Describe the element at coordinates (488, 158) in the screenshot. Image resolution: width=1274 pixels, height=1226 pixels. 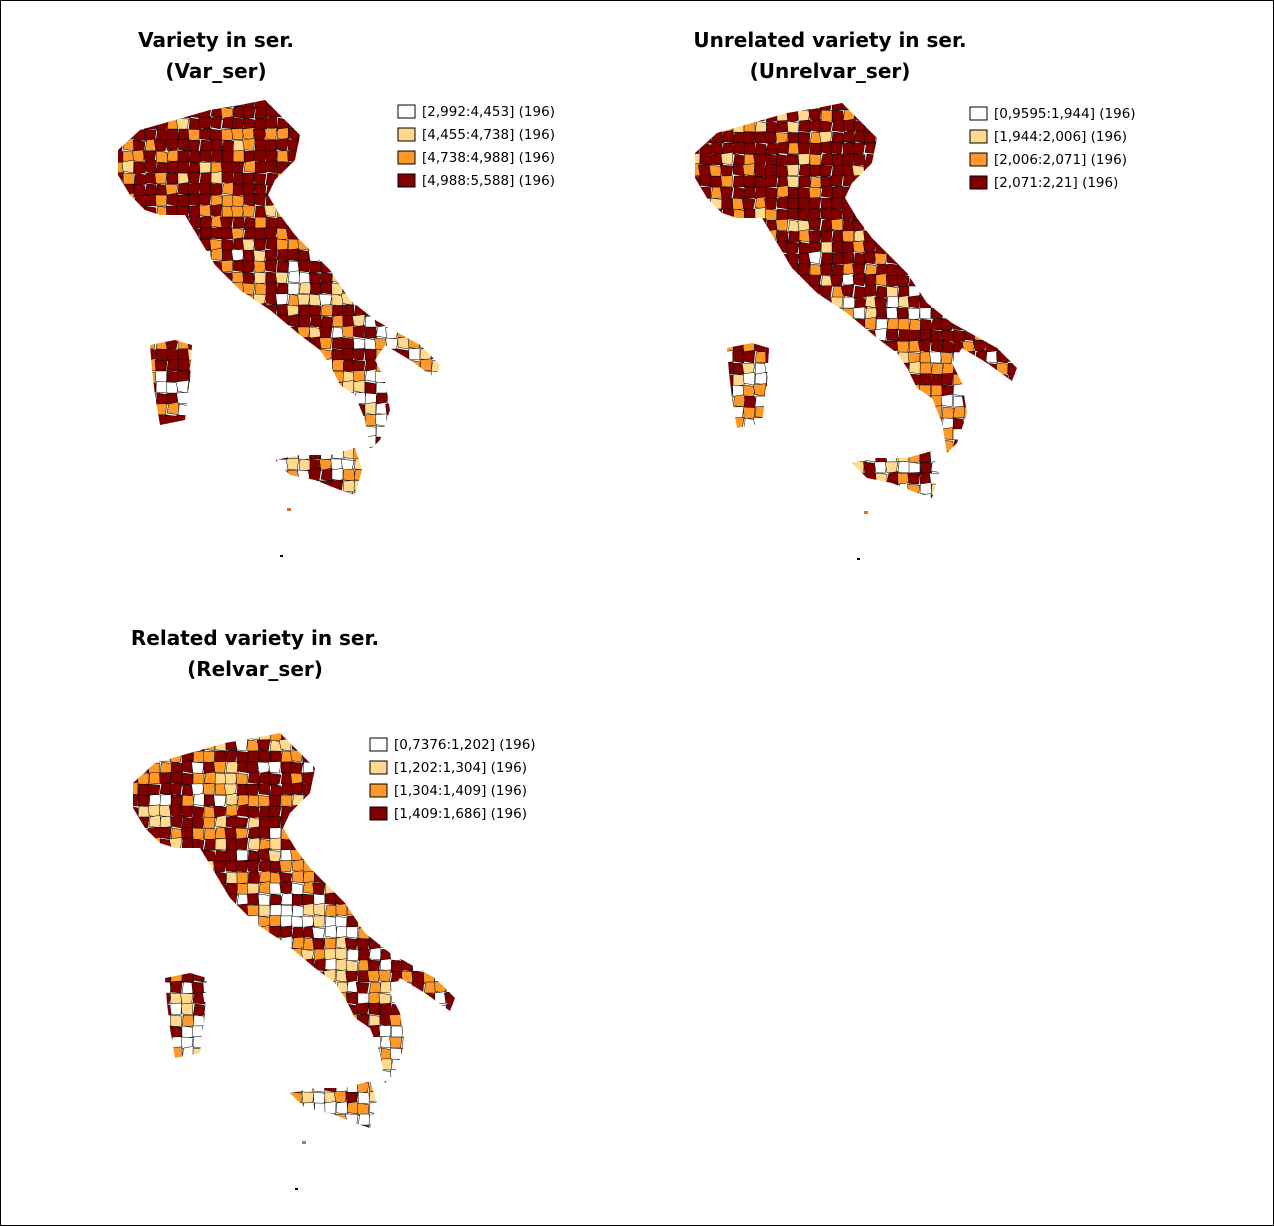
I see `legend-label: [4,738:4,988] (196)` at that location.